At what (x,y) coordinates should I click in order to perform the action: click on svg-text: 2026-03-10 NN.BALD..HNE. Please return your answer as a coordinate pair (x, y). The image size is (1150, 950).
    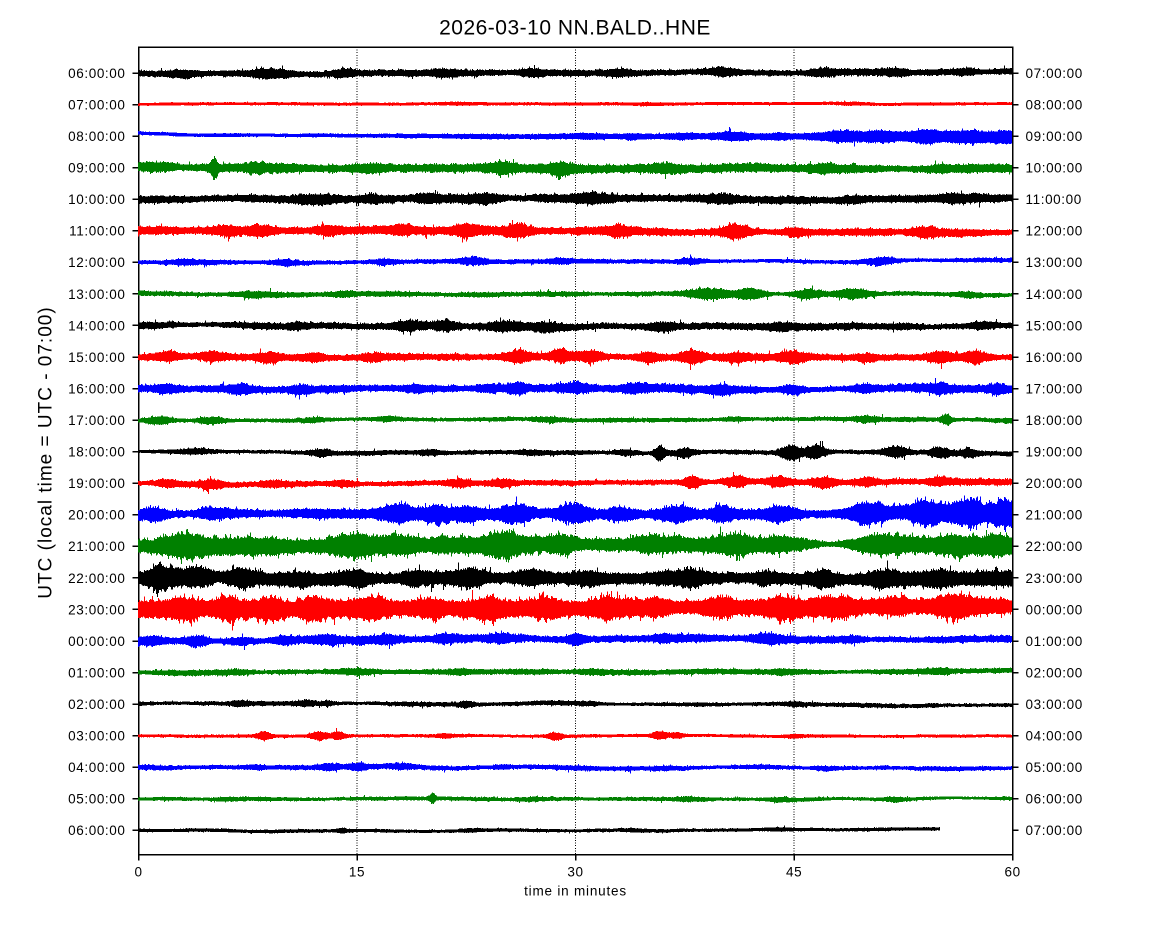
    Looking at the image, I should click on (575, 28).